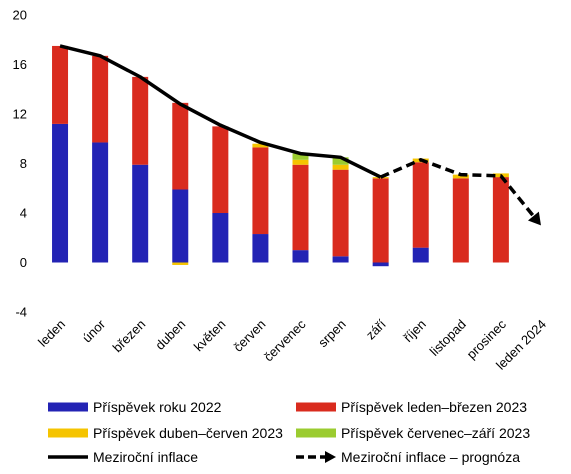  I want to click on bar-segment-s2-c6, so click(300, 162).